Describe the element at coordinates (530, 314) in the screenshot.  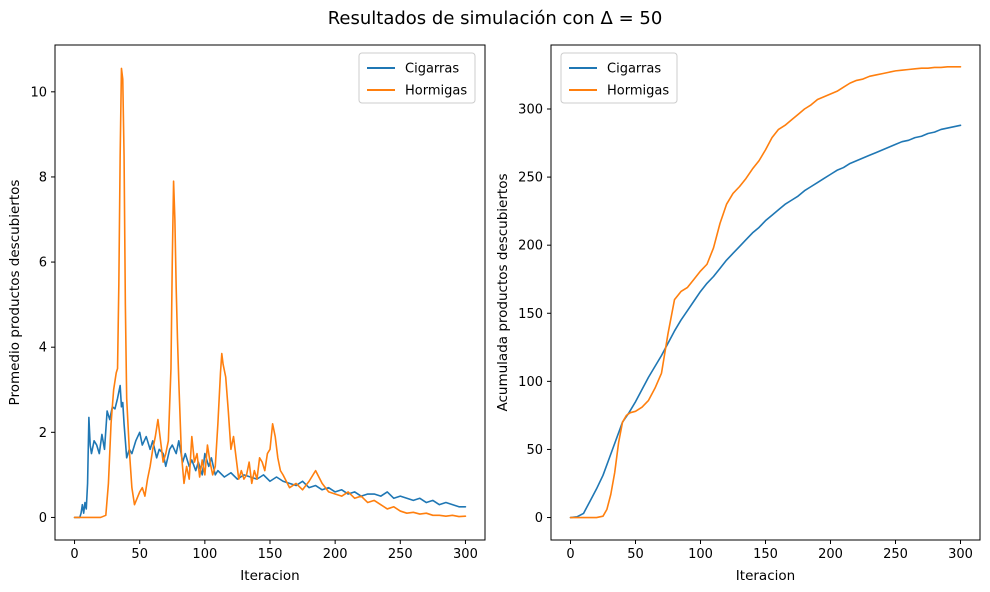
I see `y-tick-label: 150` at that location.